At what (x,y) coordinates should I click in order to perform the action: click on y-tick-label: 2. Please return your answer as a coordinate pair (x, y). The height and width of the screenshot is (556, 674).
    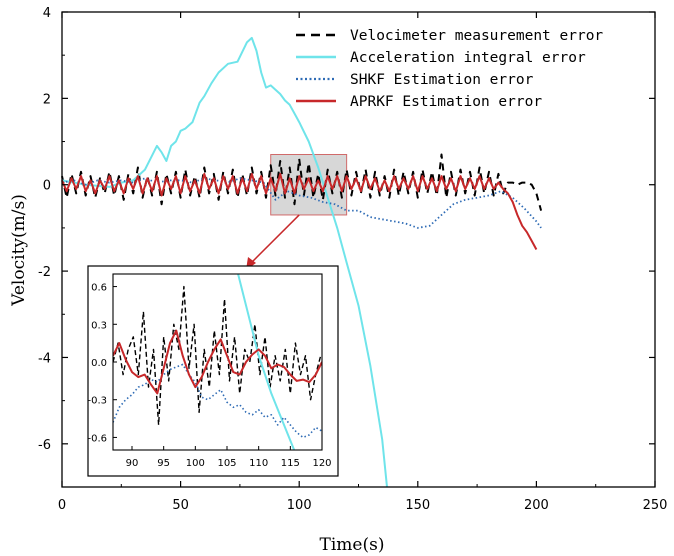
    Looking at the image, I should click on (47, 99).